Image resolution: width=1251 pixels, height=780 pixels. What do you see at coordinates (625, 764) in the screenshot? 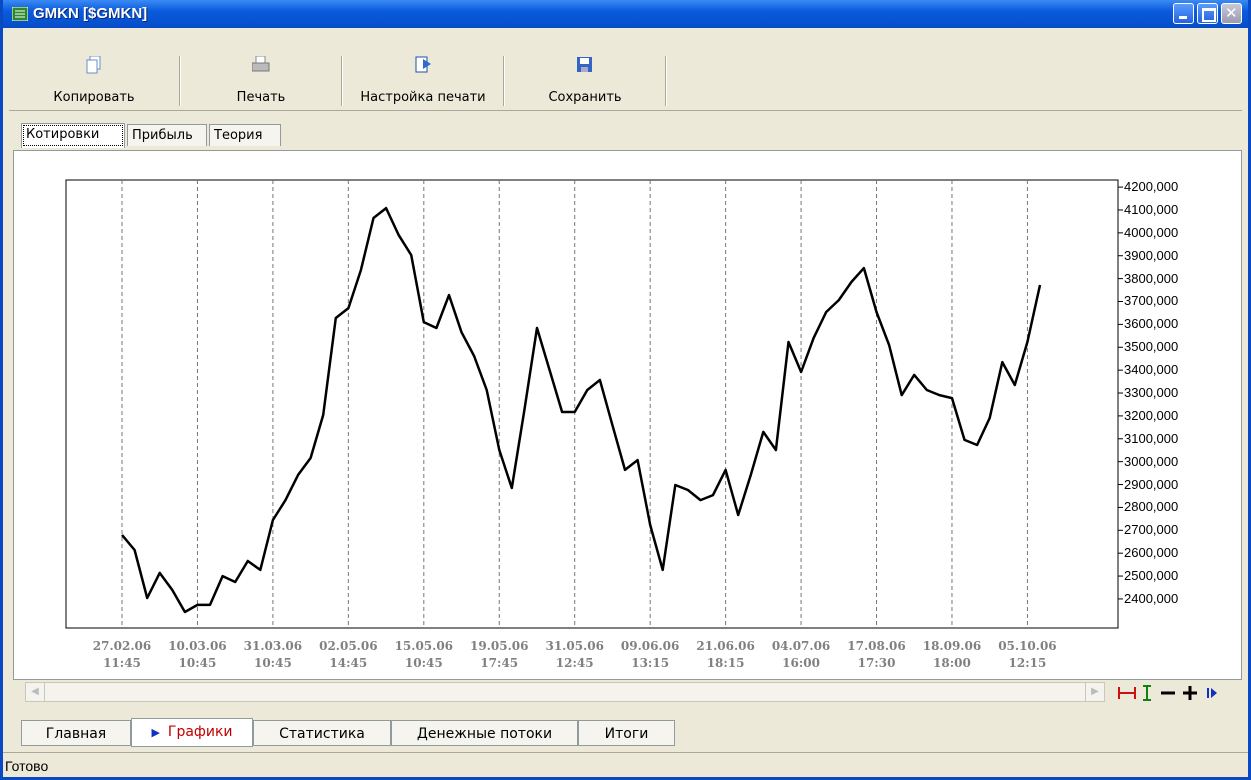
I see `status-bar: Готово` at bounding box center [625, 764].